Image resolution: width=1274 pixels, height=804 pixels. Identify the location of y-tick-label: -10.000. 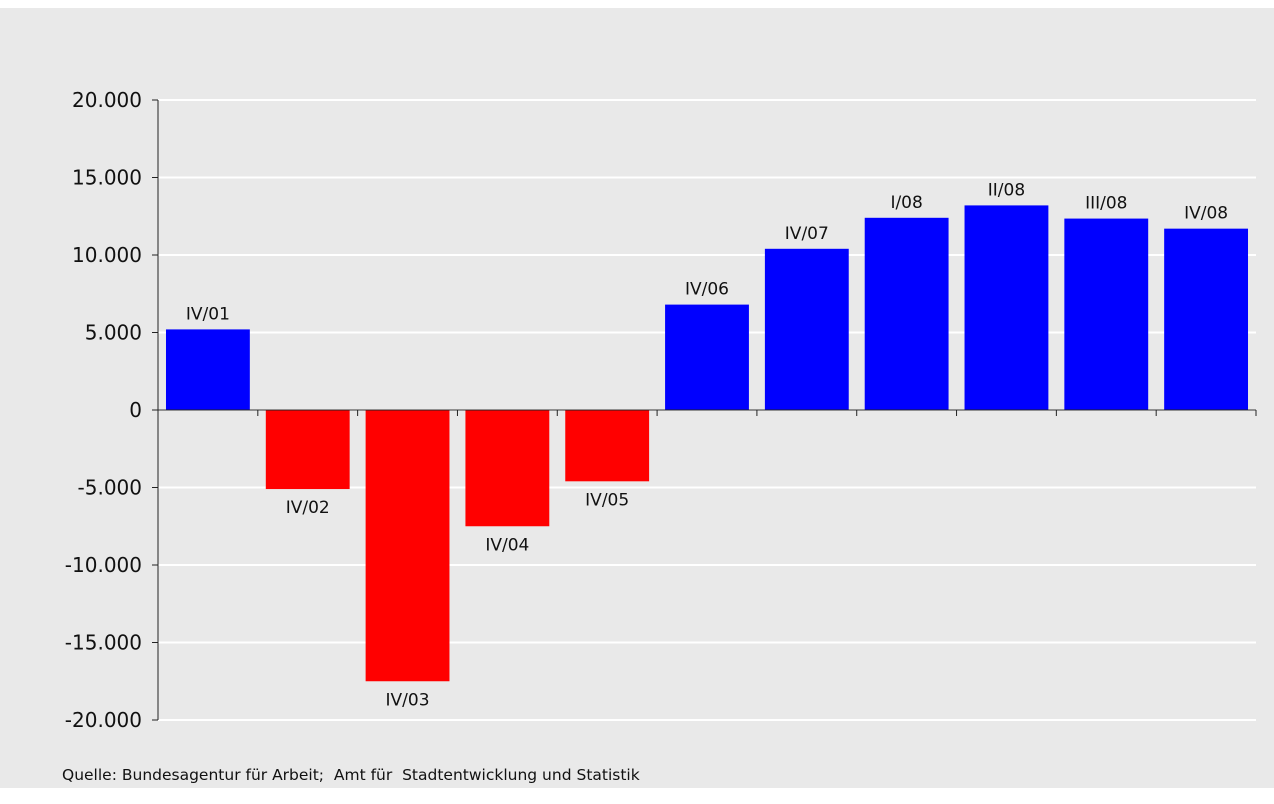
(103, 565).